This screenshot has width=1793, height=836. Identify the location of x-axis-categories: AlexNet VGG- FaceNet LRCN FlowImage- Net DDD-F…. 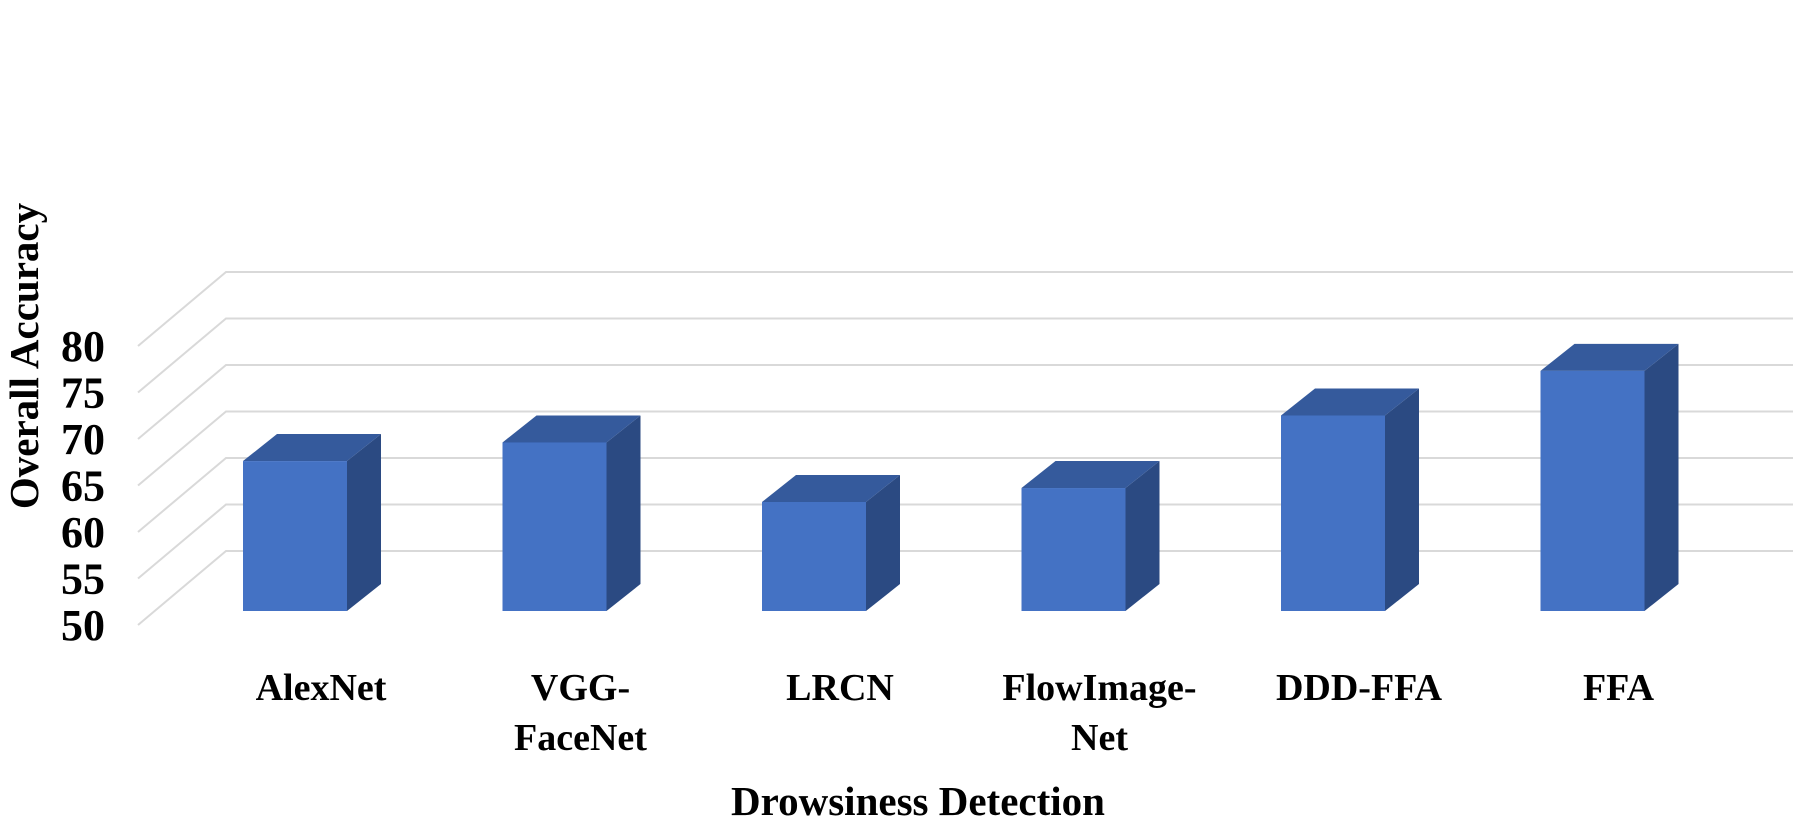
(955, 713).